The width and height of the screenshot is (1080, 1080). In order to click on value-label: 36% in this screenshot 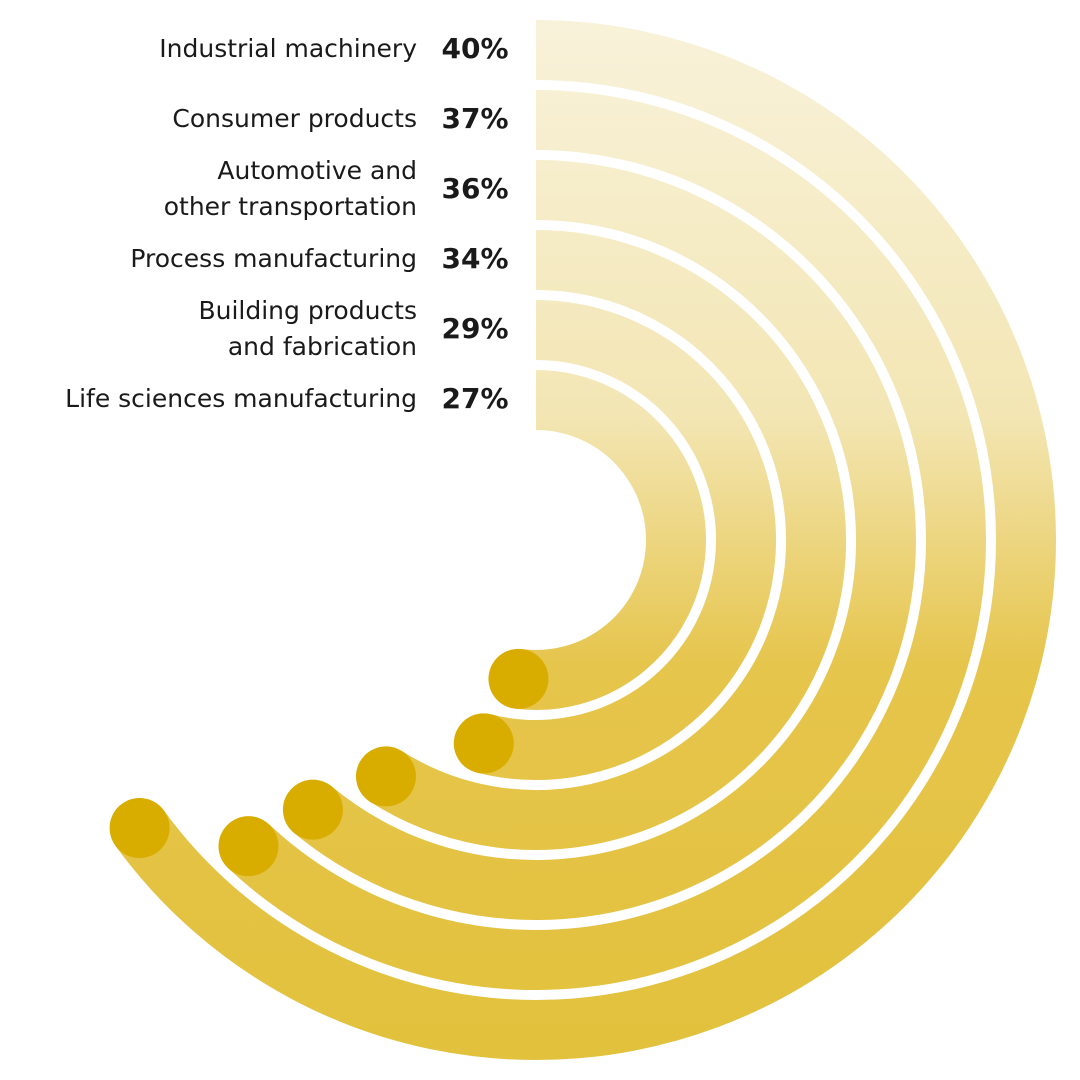, I will do `click(474, 188)`.